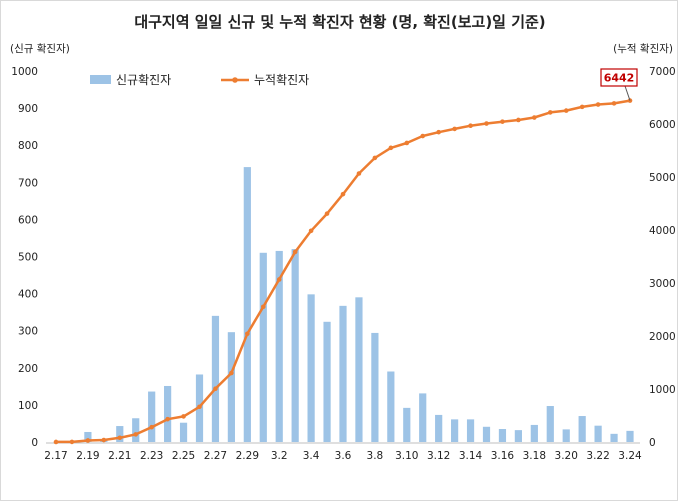 The width and height of the screenshot is (680, 503). Describe the element at coordinates (199, 80) in the screenshot. I see `legend: 신규확진자 누적확진자` at that location.